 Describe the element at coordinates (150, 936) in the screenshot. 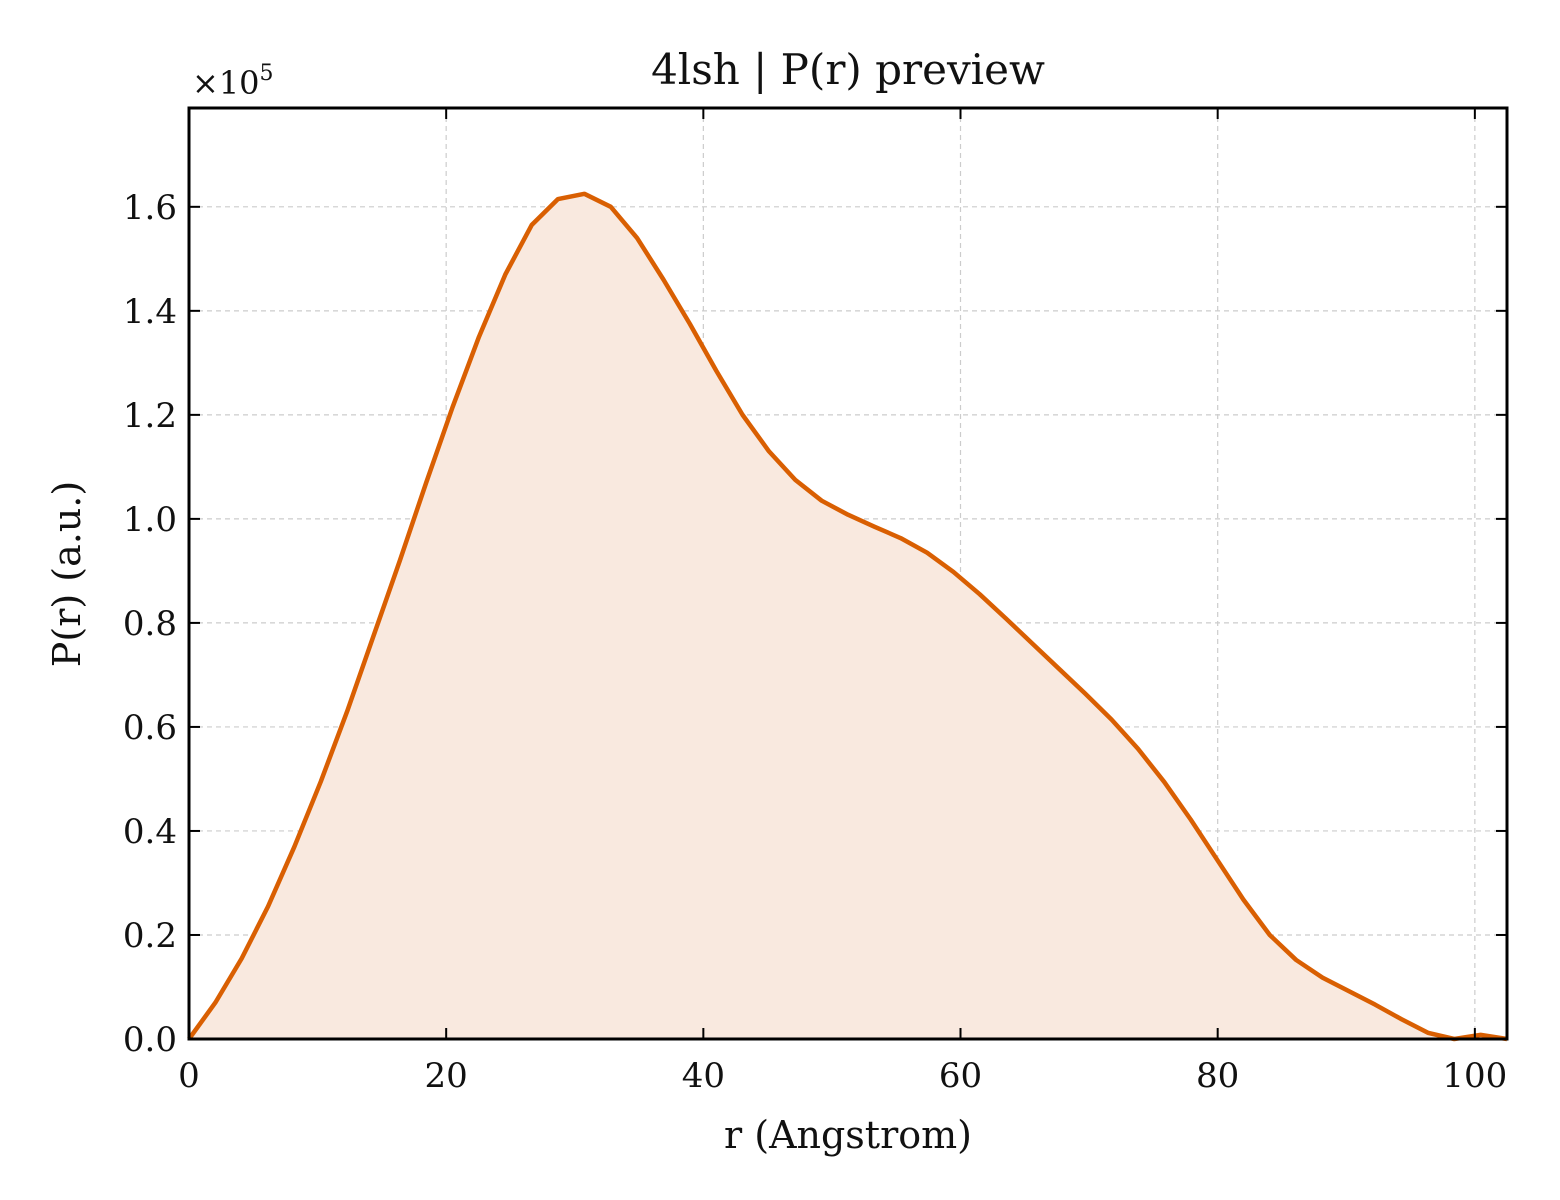

I see `y-tick-label: 0.2` at that location.